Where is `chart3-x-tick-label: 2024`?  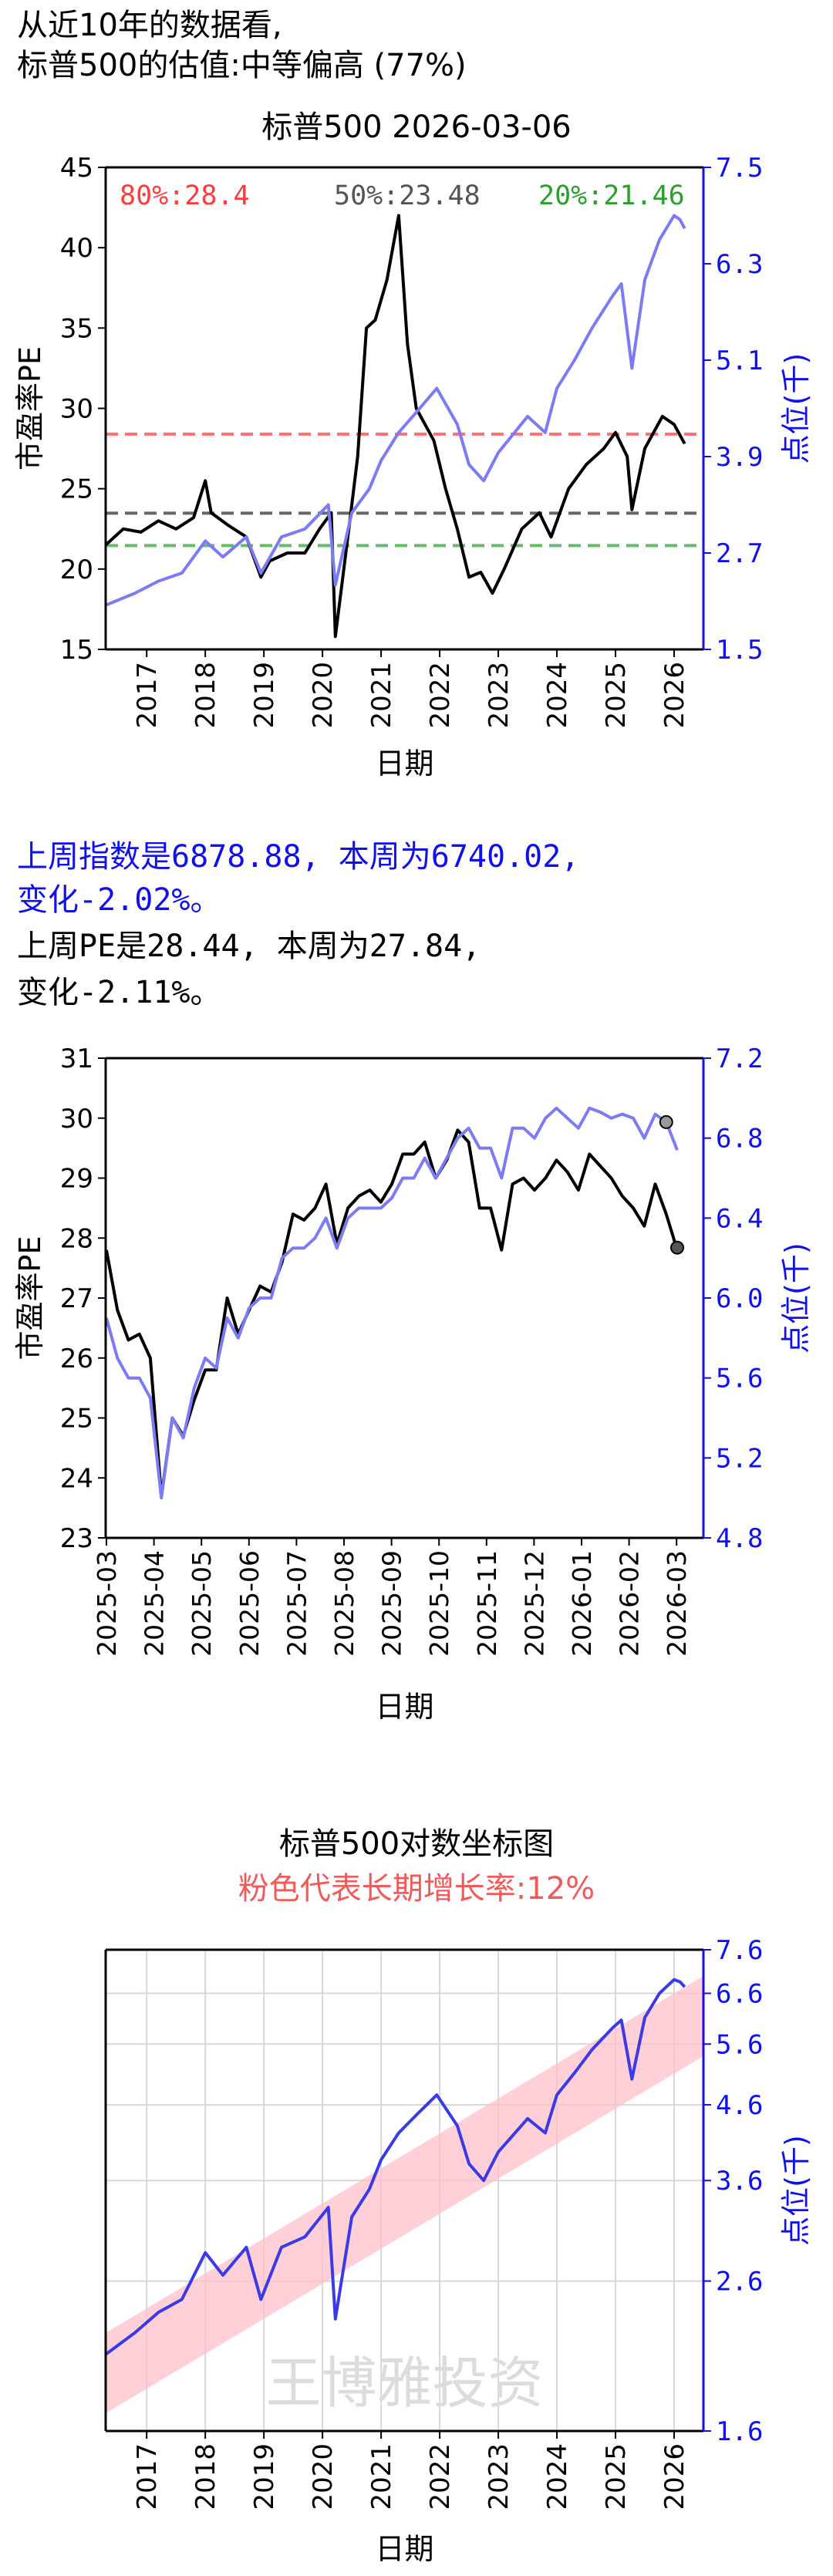 chart3-x-tick-label: 2024 is located at coordinates (557, 2476).